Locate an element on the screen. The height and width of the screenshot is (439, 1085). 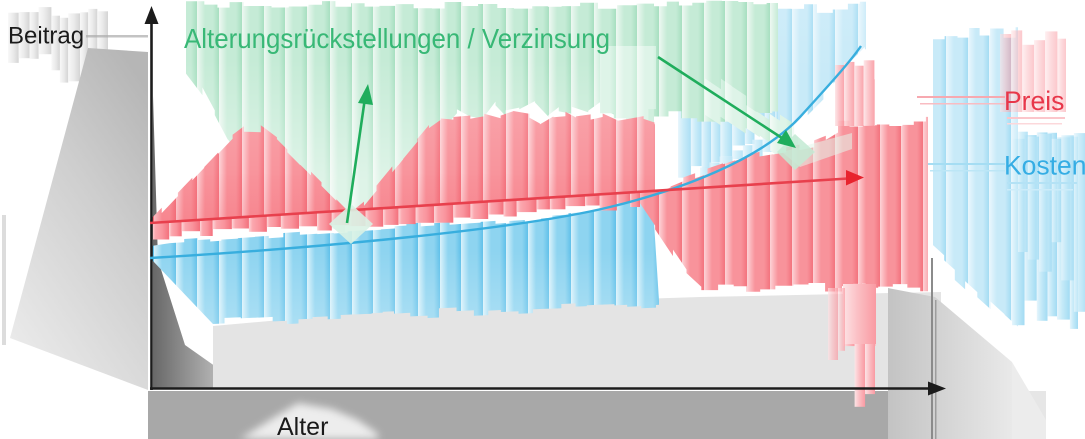
svg-text: Alter is located at coordinates (302, 426).